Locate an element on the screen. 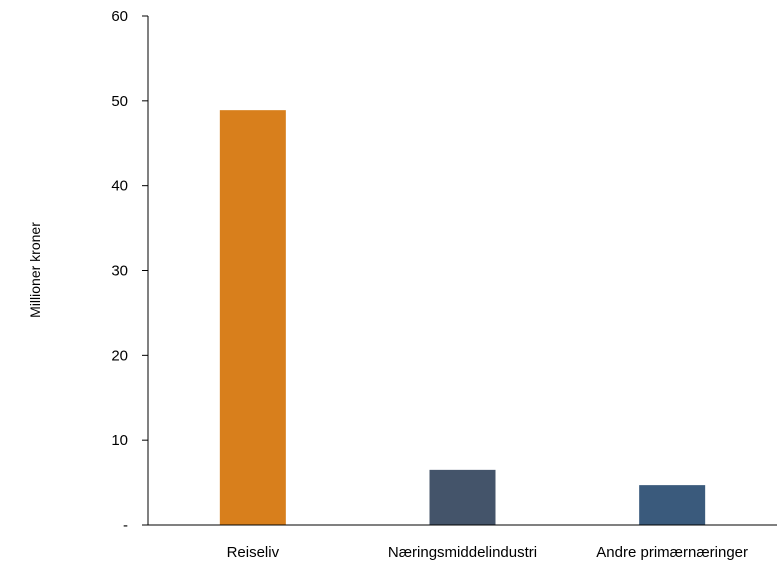 The image size is (777, 563). y-tick-label: 10 is located at coordinates (119, 440).